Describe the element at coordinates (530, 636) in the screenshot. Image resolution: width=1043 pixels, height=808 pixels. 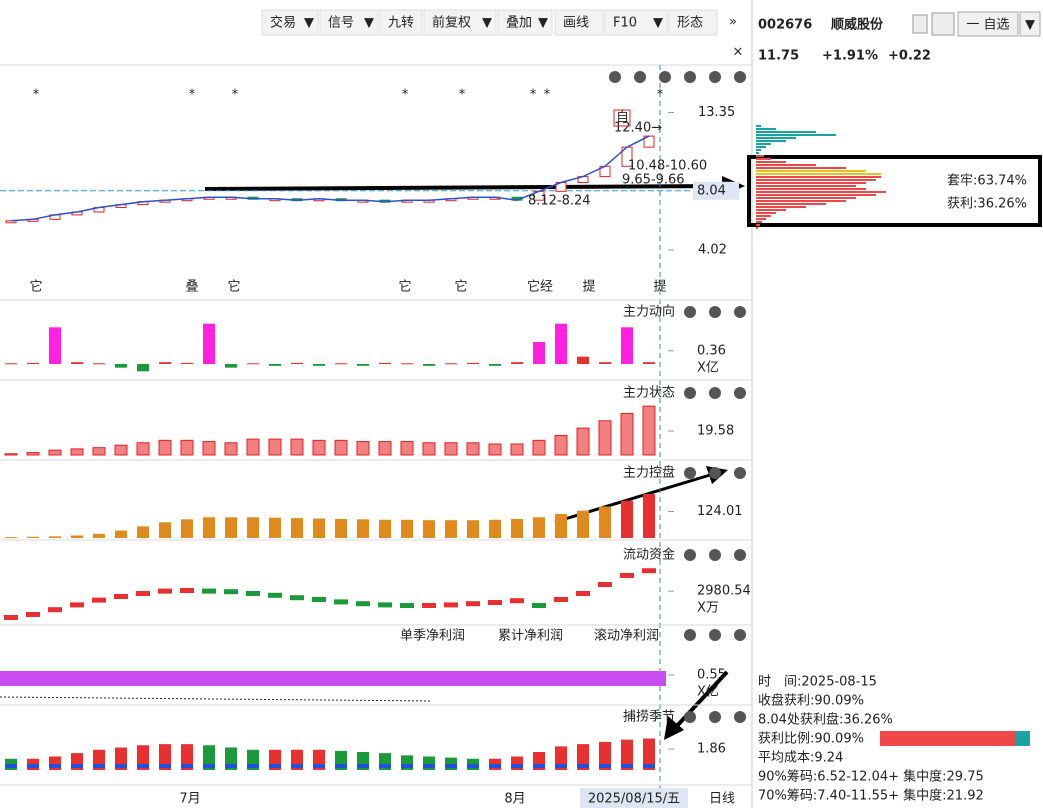
I see `profit-tab: 累计净利润` at that location.